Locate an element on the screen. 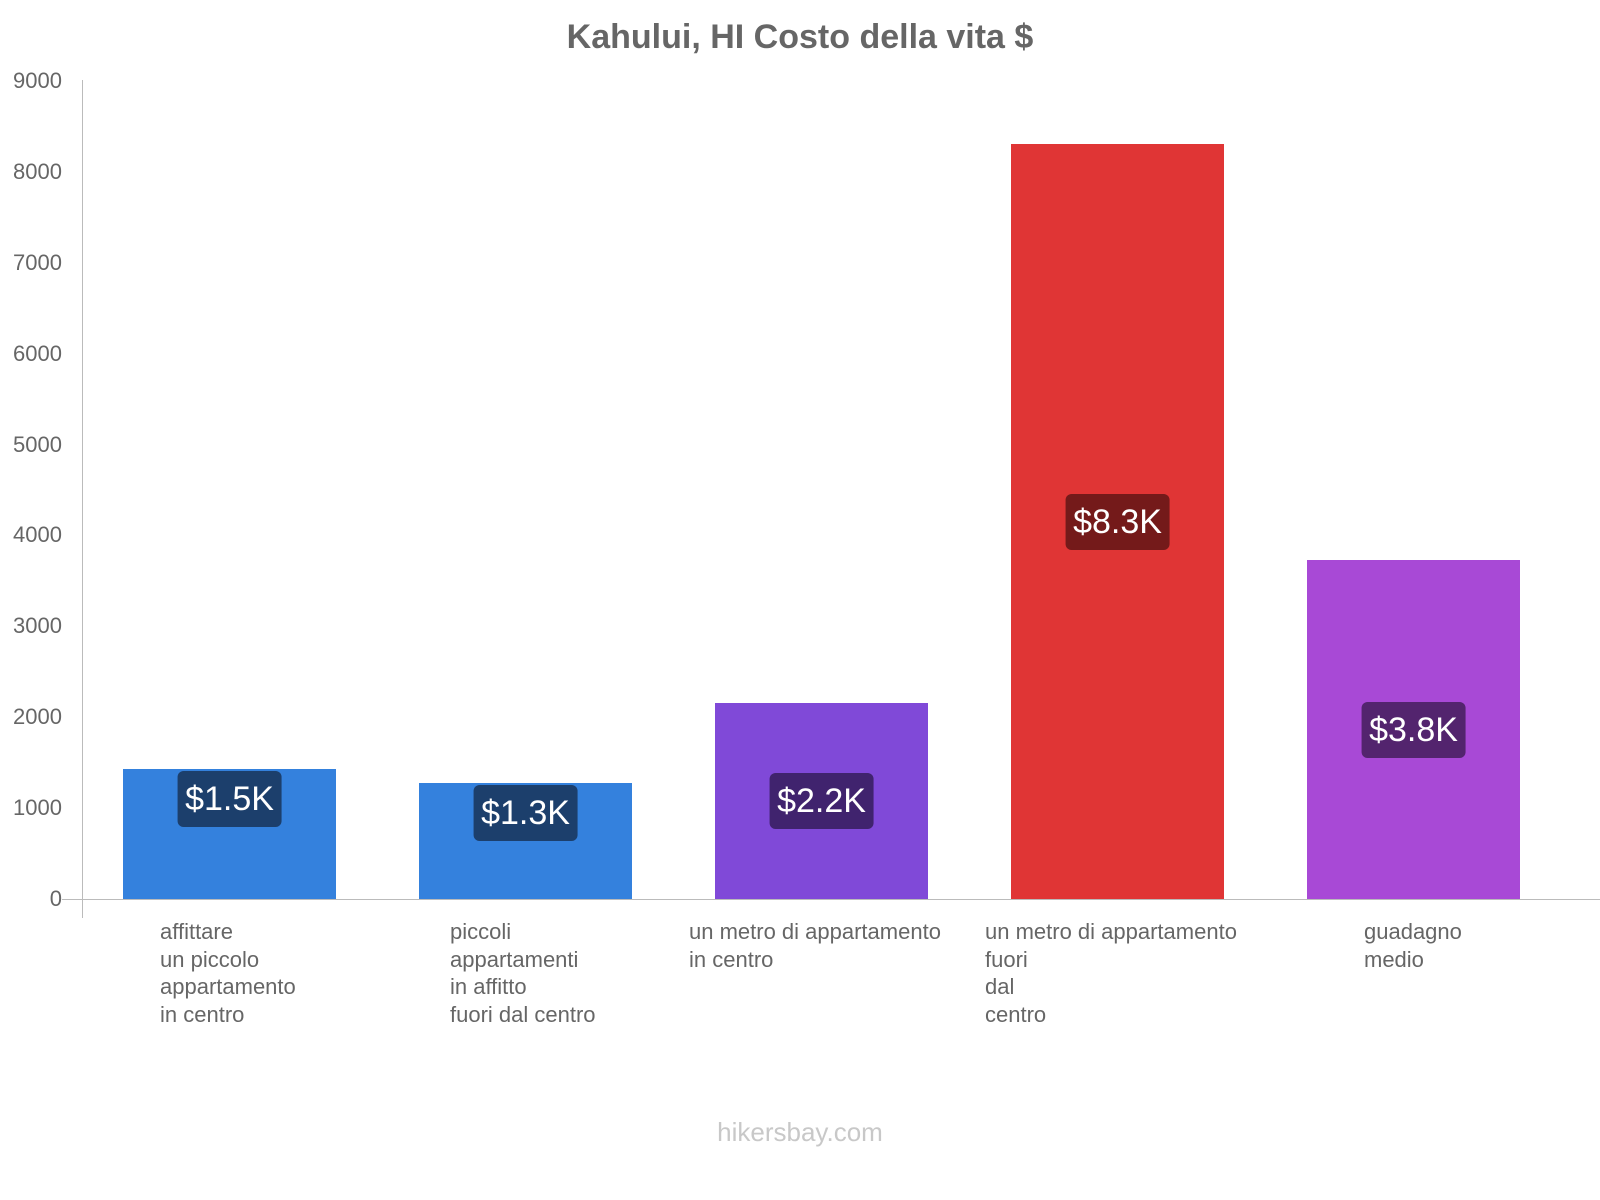  x-category-label: un metro di appartamento in centro is located at coordinates (815, 945).